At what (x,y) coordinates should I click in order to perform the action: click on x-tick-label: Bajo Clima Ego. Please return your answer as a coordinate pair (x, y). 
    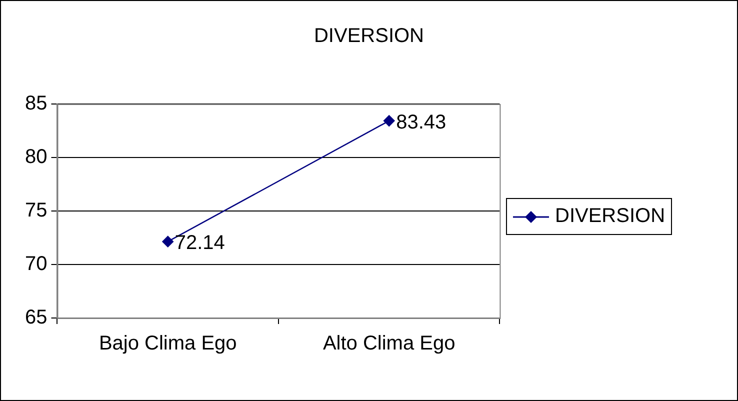
    Looking at the image, I should click on (167, 343).